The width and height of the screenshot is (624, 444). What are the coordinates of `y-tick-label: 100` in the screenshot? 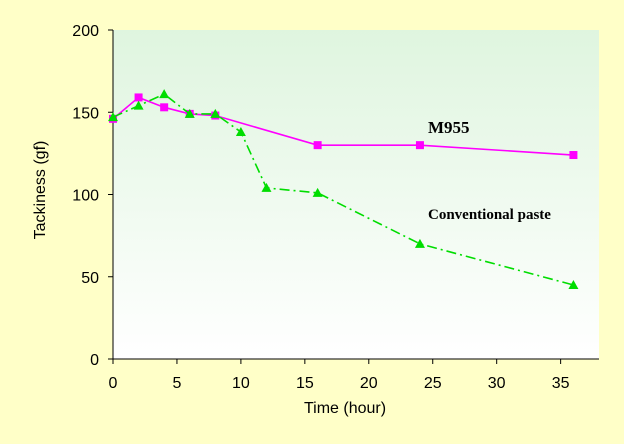 It's located at (85, 196).